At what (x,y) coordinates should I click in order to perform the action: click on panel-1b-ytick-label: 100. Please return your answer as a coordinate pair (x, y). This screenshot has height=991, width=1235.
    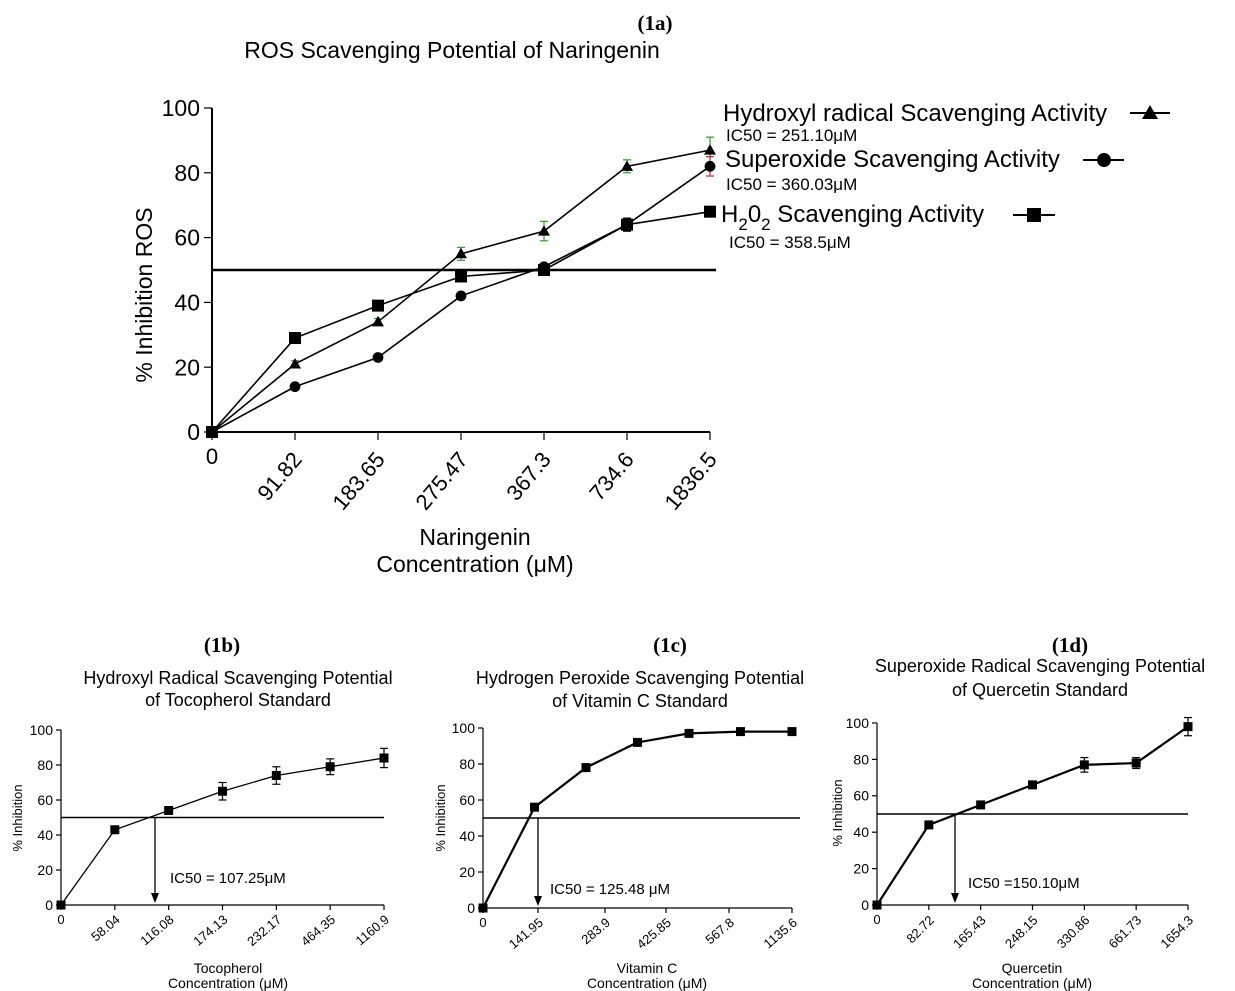
    Looking at the image, I should click on (42, 730).